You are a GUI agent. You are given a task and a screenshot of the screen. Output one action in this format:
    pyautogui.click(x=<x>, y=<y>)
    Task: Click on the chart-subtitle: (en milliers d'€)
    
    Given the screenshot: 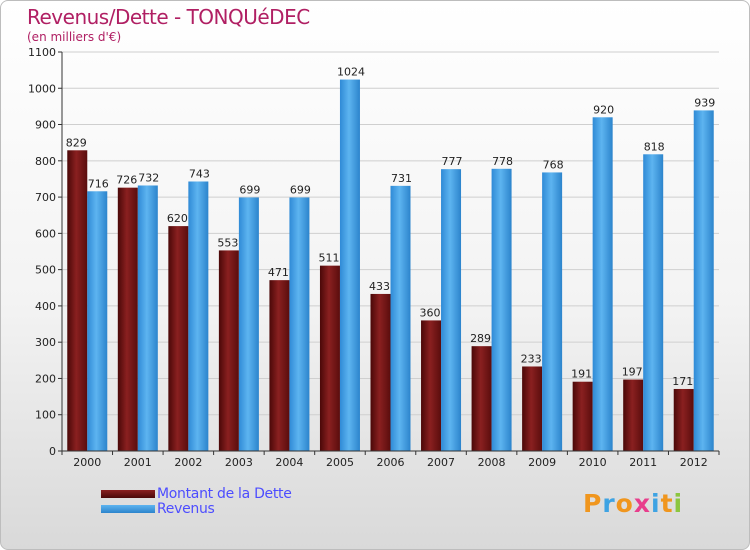 What is the action you would take?
    pyautogui.click(x=74, y=37)
    